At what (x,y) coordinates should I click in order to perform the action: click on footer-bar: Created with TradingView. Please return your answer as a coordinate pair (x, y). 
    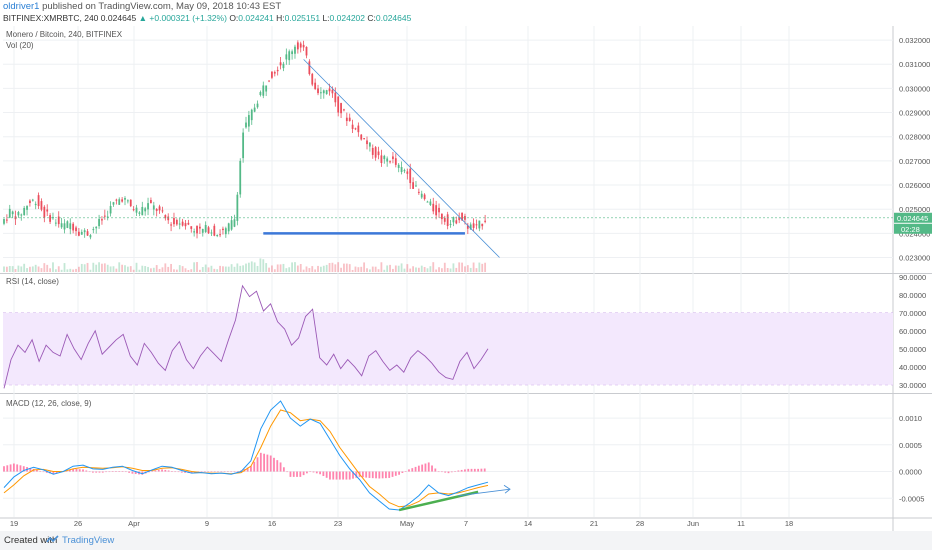
    Looking at the image, I should click on (466, 540).